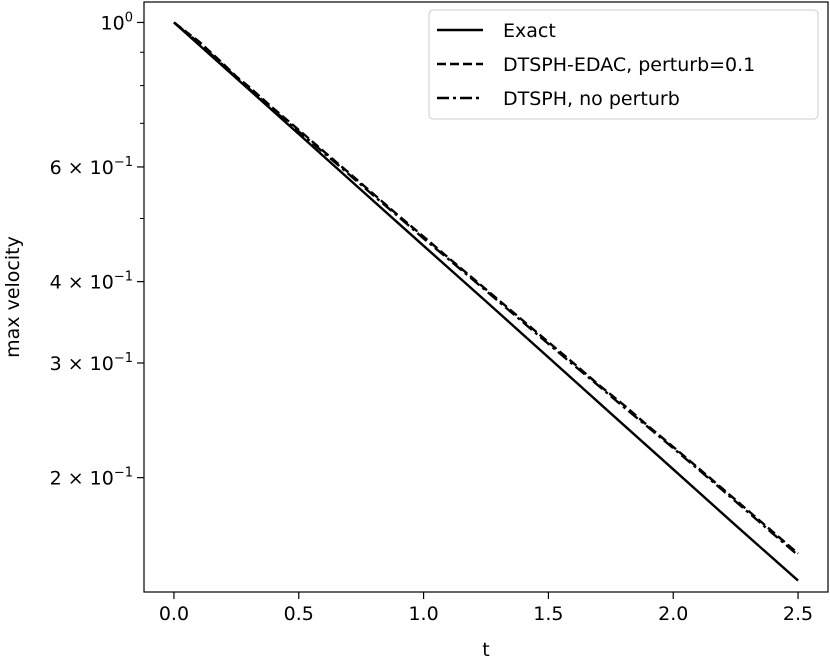 This screenshot has height=664, width=830. Describe the element at coordinates (117, 22) in the screenshot. I see `y-tick-label-0: 100` at that location.